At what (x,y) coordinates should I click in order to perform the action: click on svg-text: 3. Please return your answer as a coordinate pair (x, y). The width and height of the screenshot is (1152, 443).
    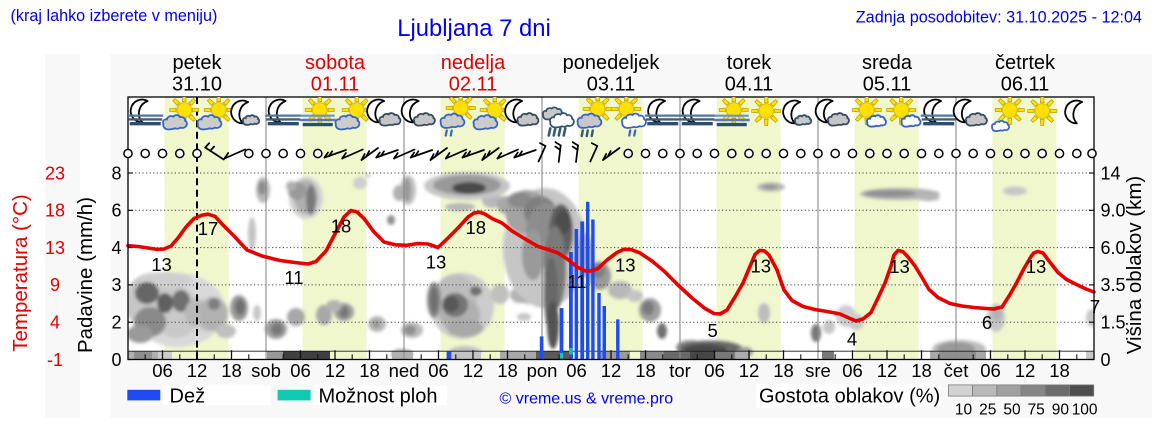
    Looking at the image, I should click on (116, 285).